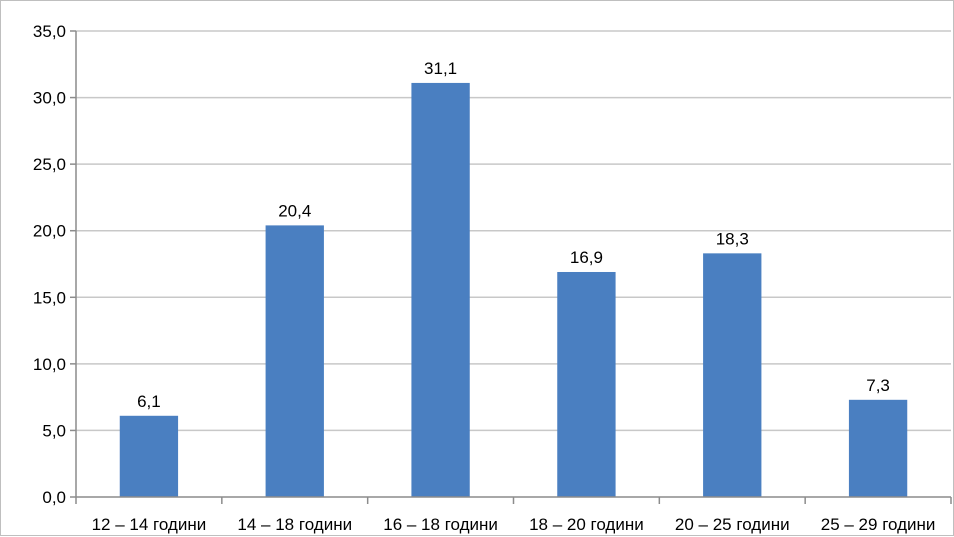  I want to click on x-category-label: 18 – 20 години, so click(586, 524).